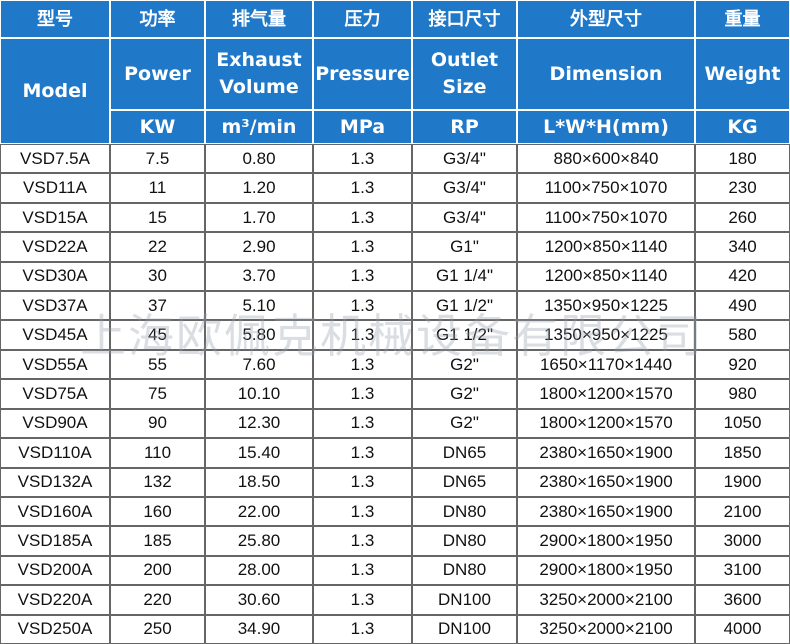  I want to click on table-cell: 1800×1200×1570, so click(606, 423).